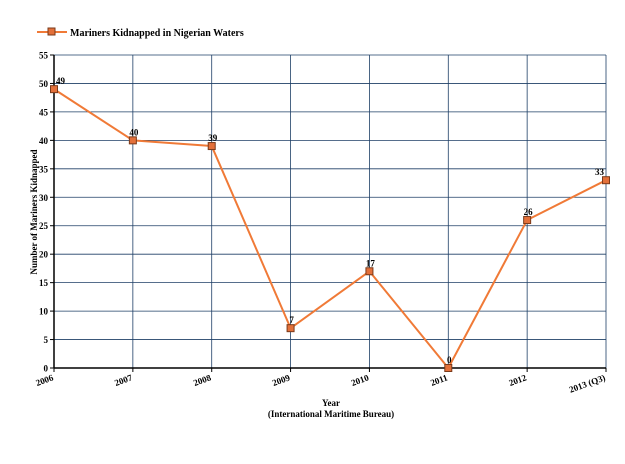 The width and height of the screenshot is (625, 464). I want to click on x-tick-label: 2013 (Q3), so click(587, 383).